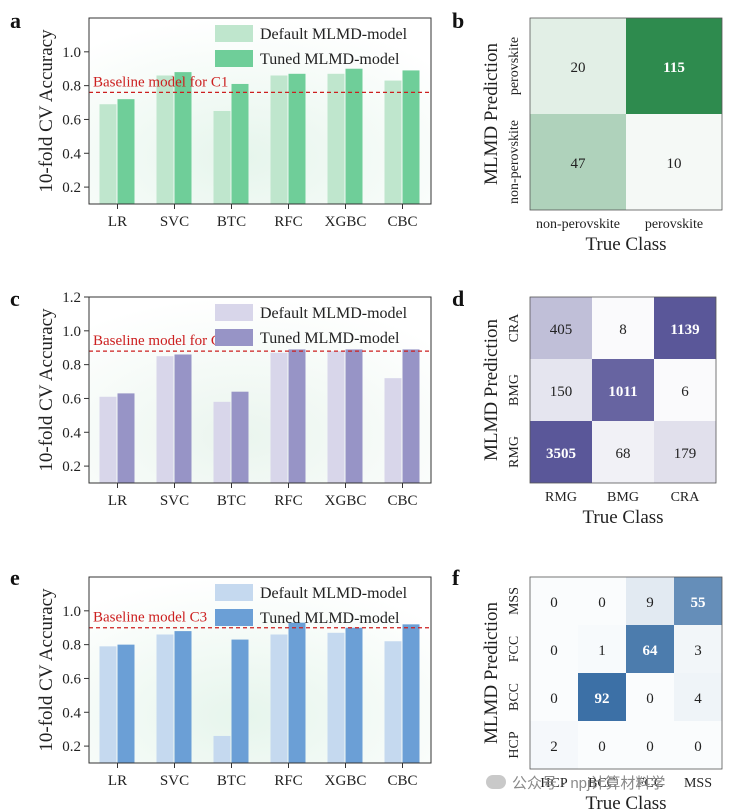 This screenshot has height=811, width=737. I want to click on heatmap-frame, so click(626, 673).